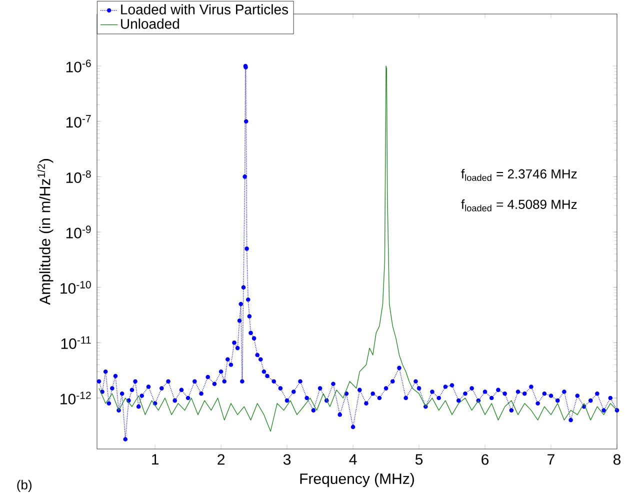 Image resolution: width=625 pixels, height=501 pixels. I want to click on y-axis-title: Amplitude (in m/Hz$^{1/2}$), so click(45, 232).